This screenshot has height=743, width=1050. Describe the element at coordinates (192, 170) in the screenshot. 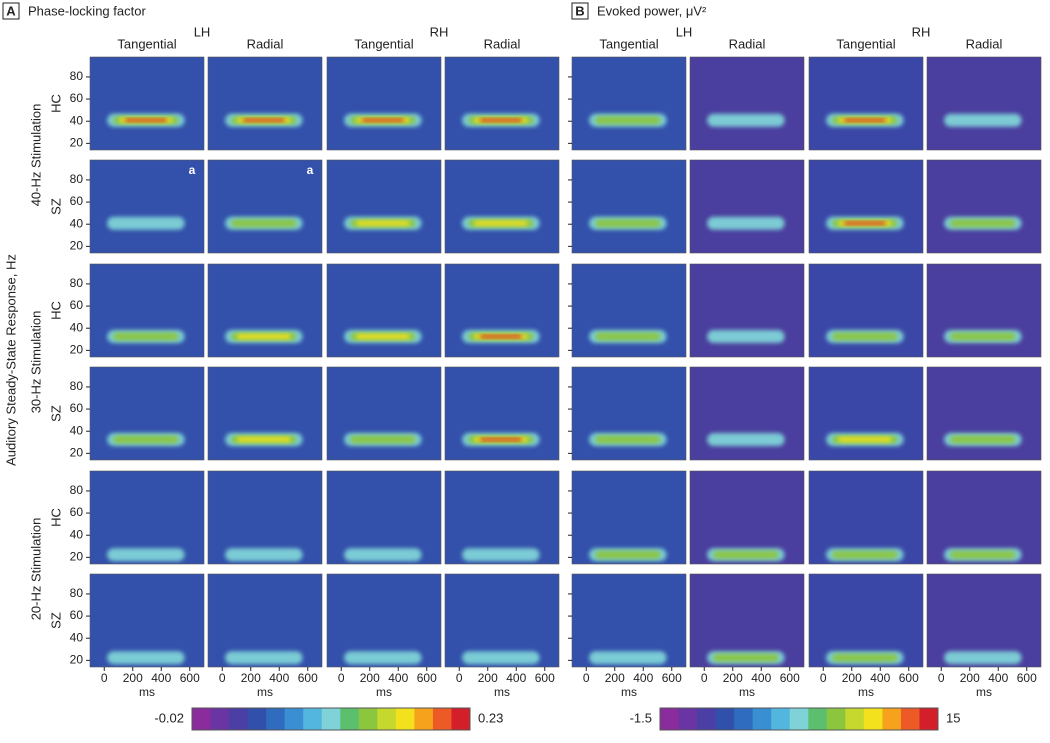

I see `annotation: a` at that location.